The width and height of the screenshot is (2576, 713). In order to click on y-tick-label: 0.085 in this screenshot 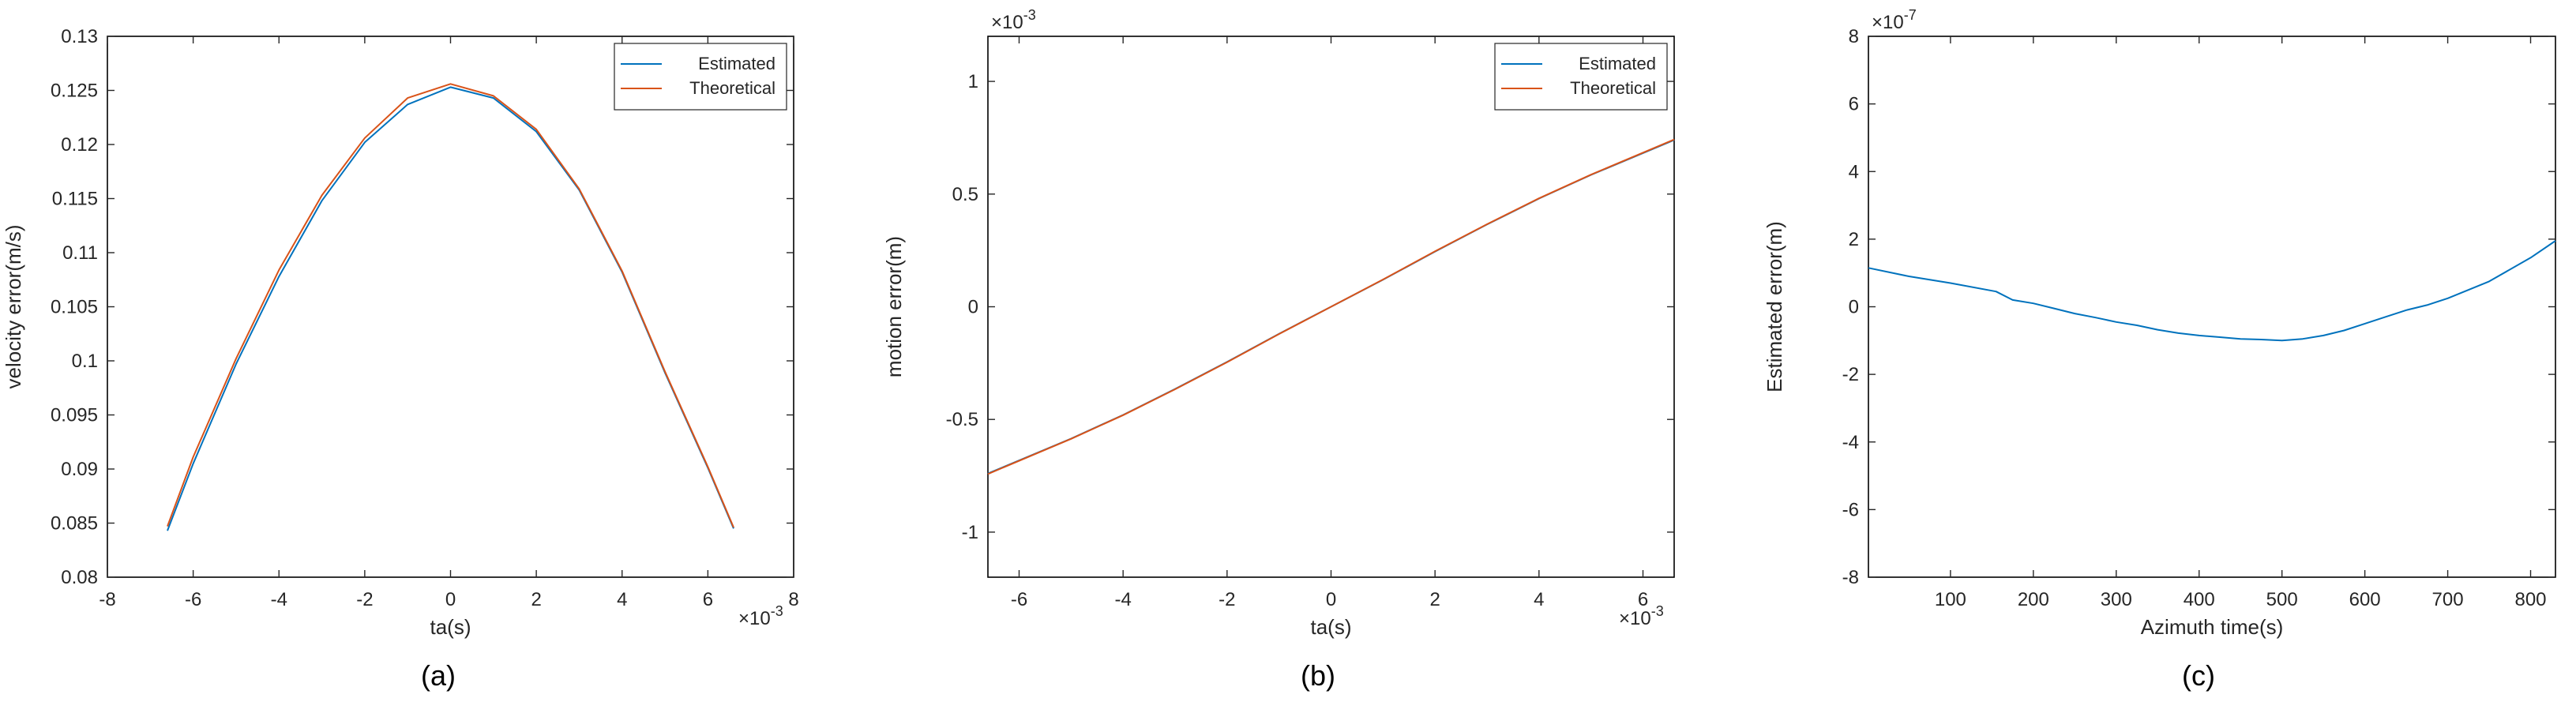, I will do `click(74, 524)`.